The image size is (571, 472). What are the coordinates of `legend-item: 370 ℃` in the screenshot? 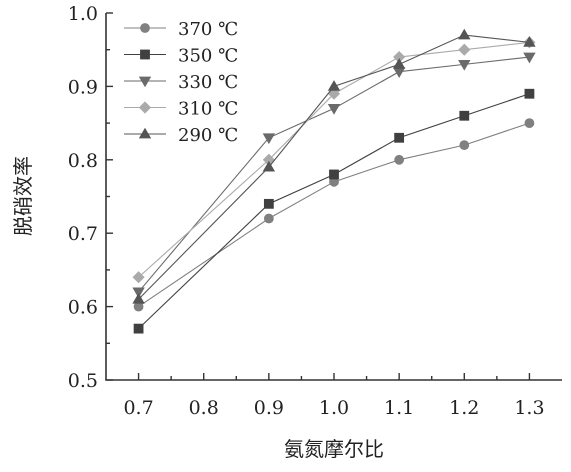 It's located at (181, 29).